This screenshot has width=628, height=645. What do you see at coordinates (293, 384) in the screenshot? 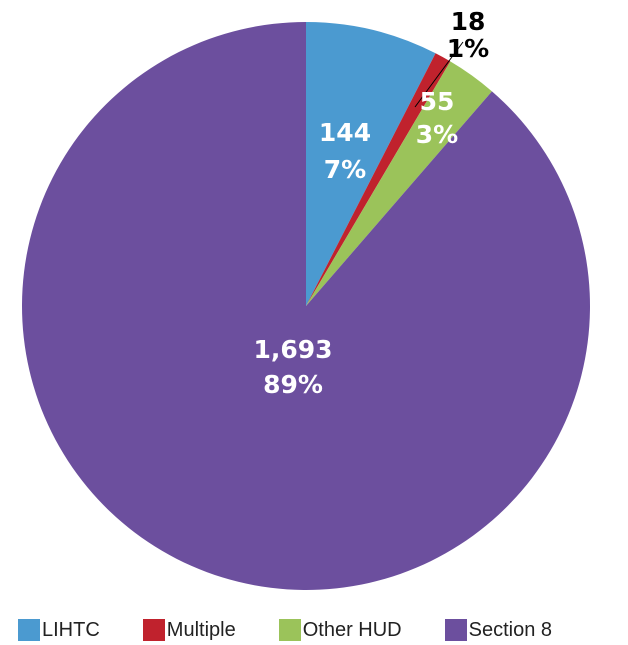
I see `data-label-percent-section-8: 89%` at bounding box center [293, 384].